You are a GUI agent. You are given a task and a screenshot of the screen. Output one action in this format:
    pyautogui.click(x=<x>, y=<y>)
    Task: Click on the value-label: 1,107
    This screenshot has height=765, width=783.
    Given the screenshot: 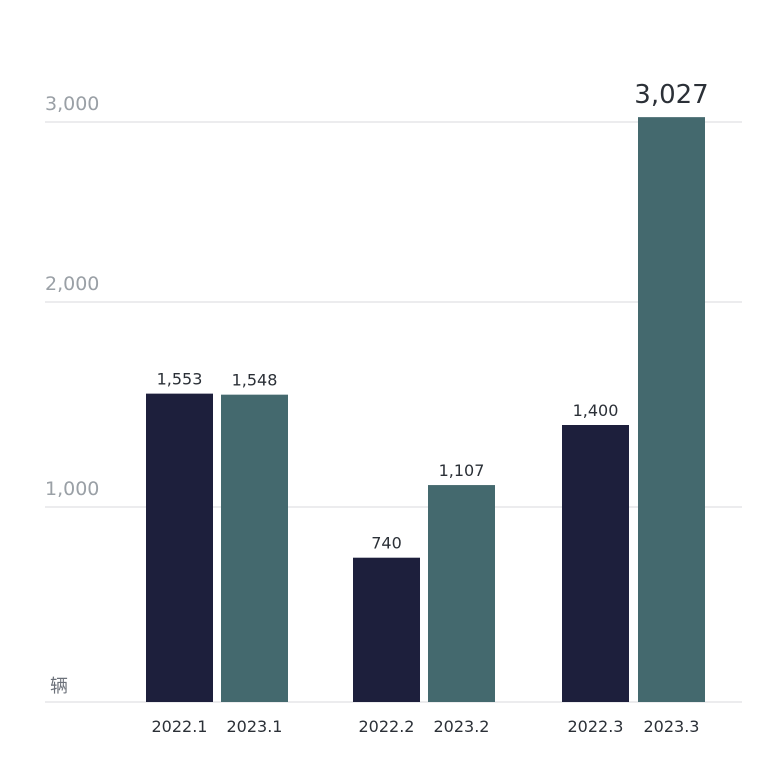 What is the action you would take?
    pyautogui.click(x=462, y=470)
    